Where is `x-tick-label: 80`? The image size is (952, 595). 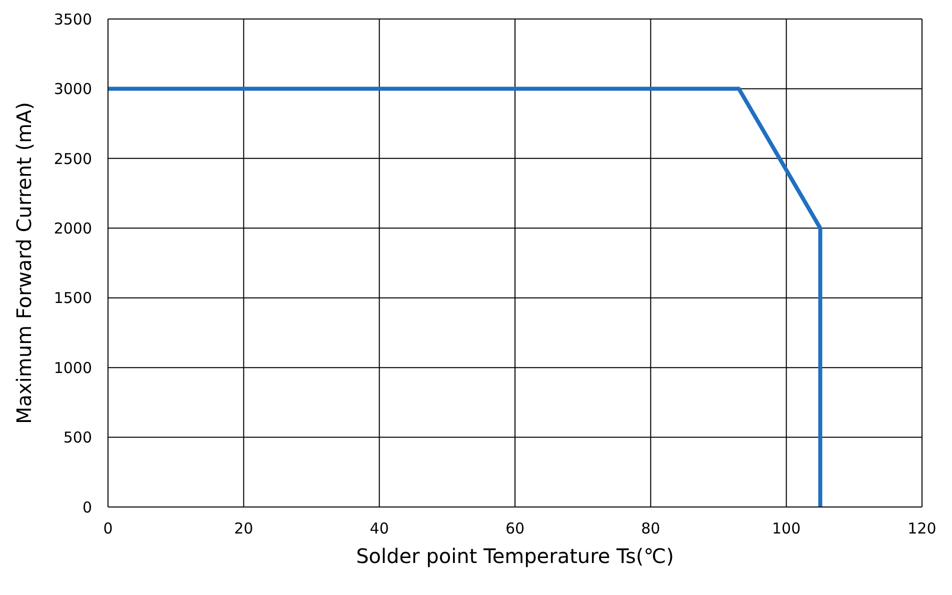
x-tick-label: 80 is located at coordinates (650, 529).